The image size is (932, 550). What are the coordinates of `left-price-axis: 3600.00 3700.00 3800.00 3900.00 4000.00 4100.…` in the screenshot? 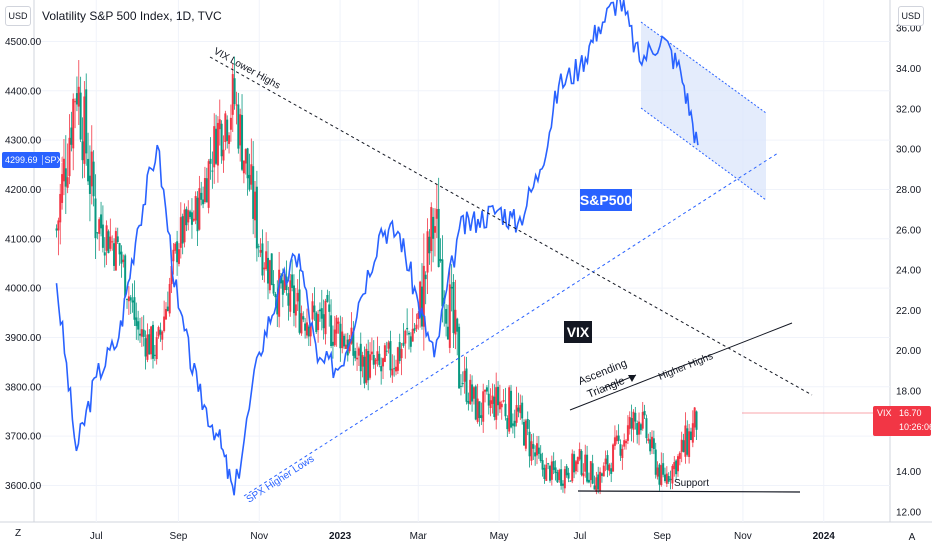 It's located at (23, 264).